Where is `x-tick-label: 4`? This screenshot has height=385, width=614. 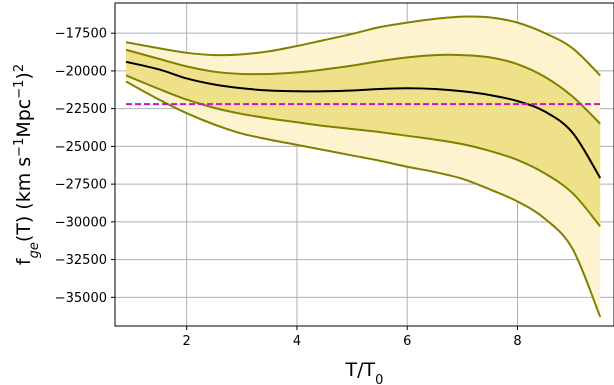 x-tick-label: 4 is located at coordinates (297, 341).